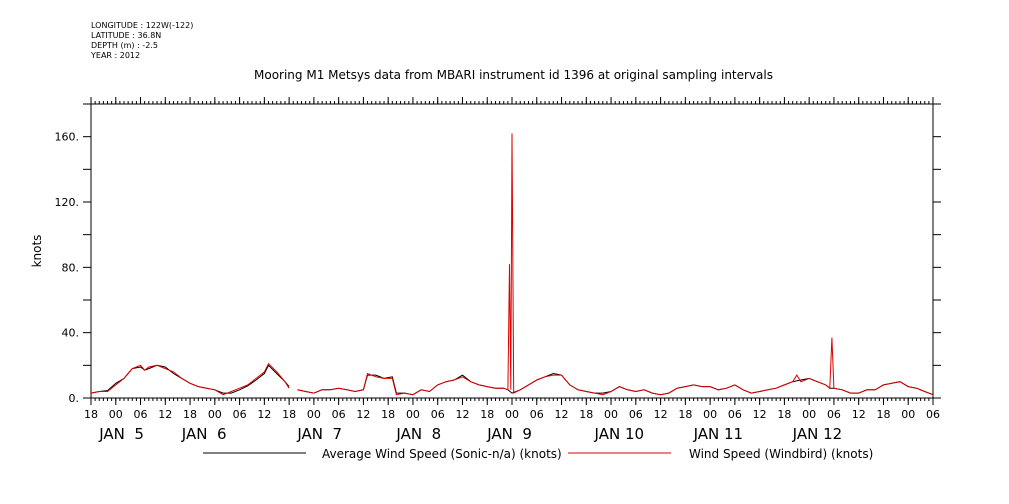 The width and height of the screenshot is (1009, 504). I want to click on legend-label: Wind Speed (Windbird) (knots), so click(781, 454).